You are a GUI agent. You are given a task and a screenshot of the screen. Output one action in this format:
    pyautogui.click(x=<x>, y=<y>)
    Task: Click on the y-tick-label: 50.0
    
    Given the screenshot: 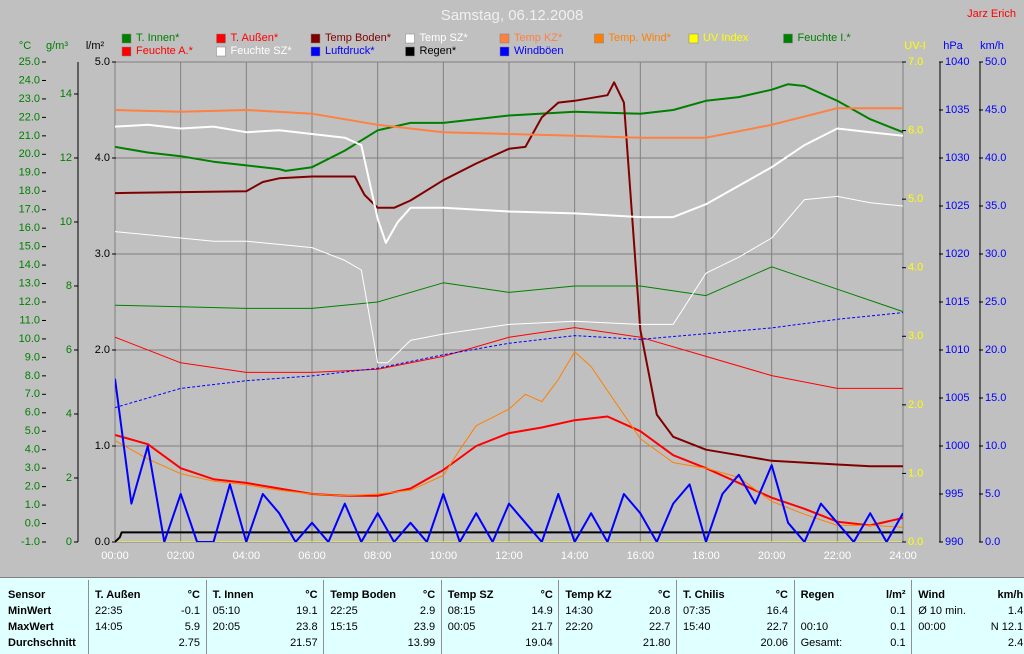 What is the action you would take?
    pyautogui.click(x=995, y=62)
    